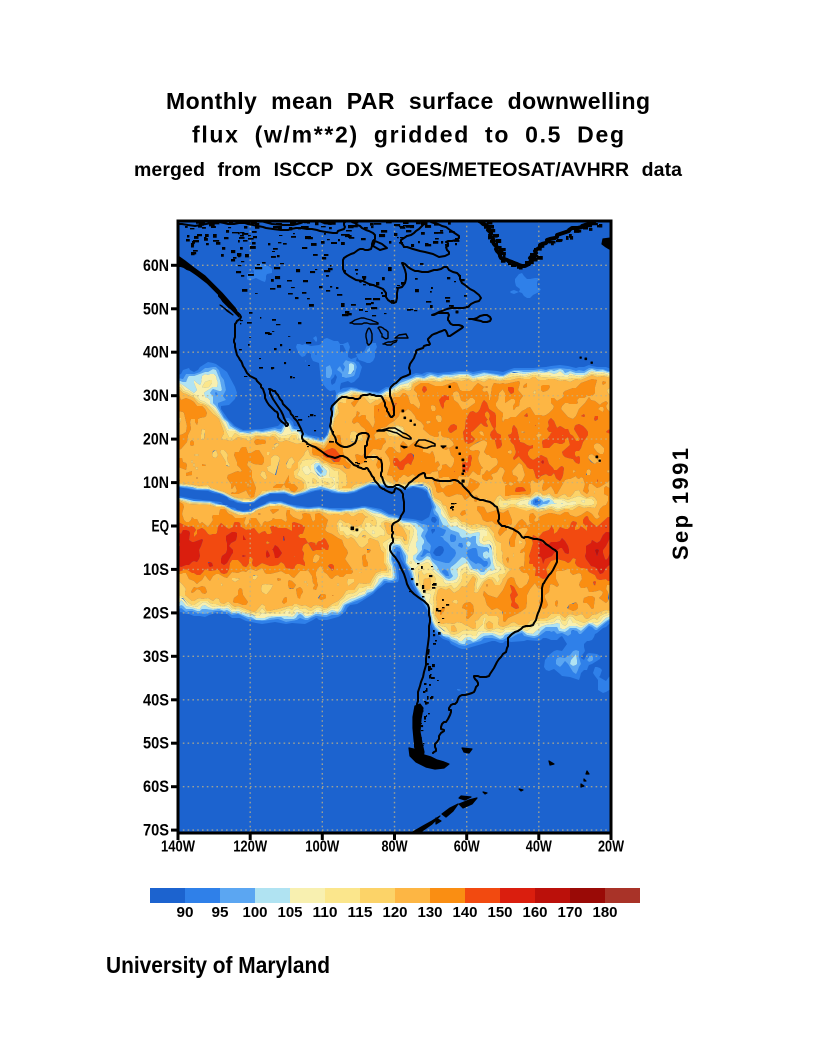 This screenshot has width=816, height=1056. Describe the element at coordinates (360, 912) in the screenshot. I see `svg-text: 115` at that location.